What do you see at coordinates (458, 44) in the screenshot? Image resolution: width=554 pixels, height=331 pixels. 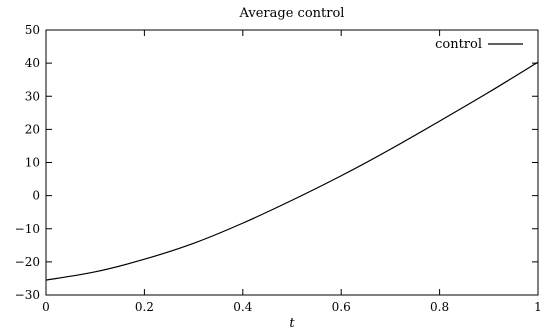 I see `legend-label-control: control` at bounding box center [458, 44].